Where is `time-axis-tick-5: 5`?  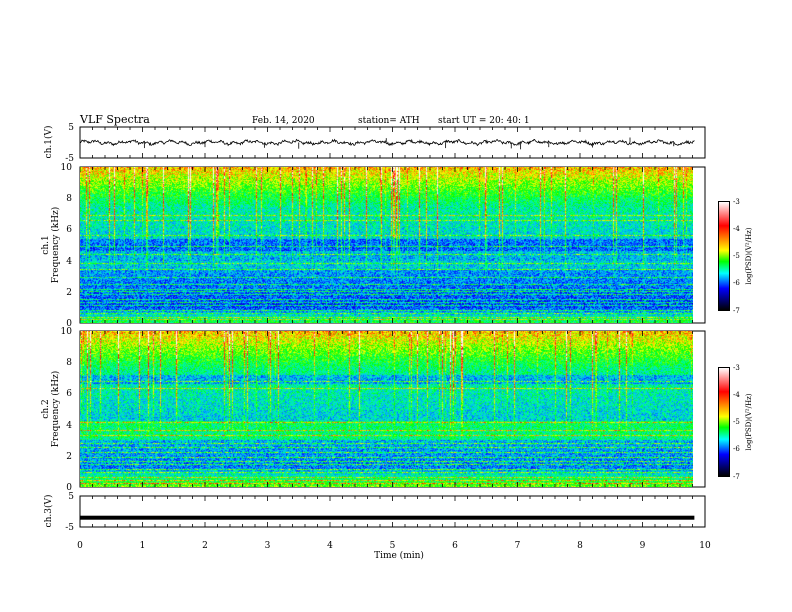
time-axis-tick-5: 5 is located at coordinates (393, 546).